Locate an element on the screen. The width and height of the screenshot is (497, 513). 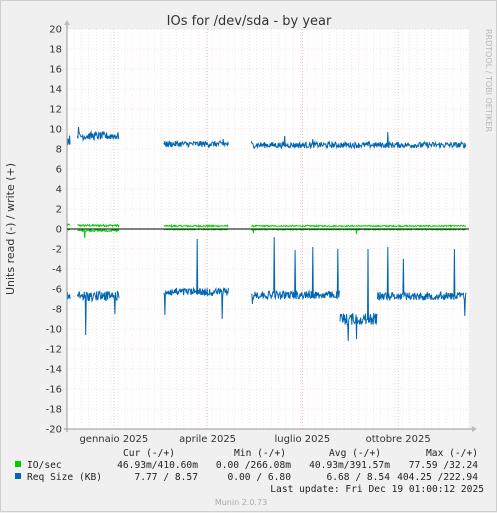
y-tick-label: 16 is located at coordinates (55, 70).